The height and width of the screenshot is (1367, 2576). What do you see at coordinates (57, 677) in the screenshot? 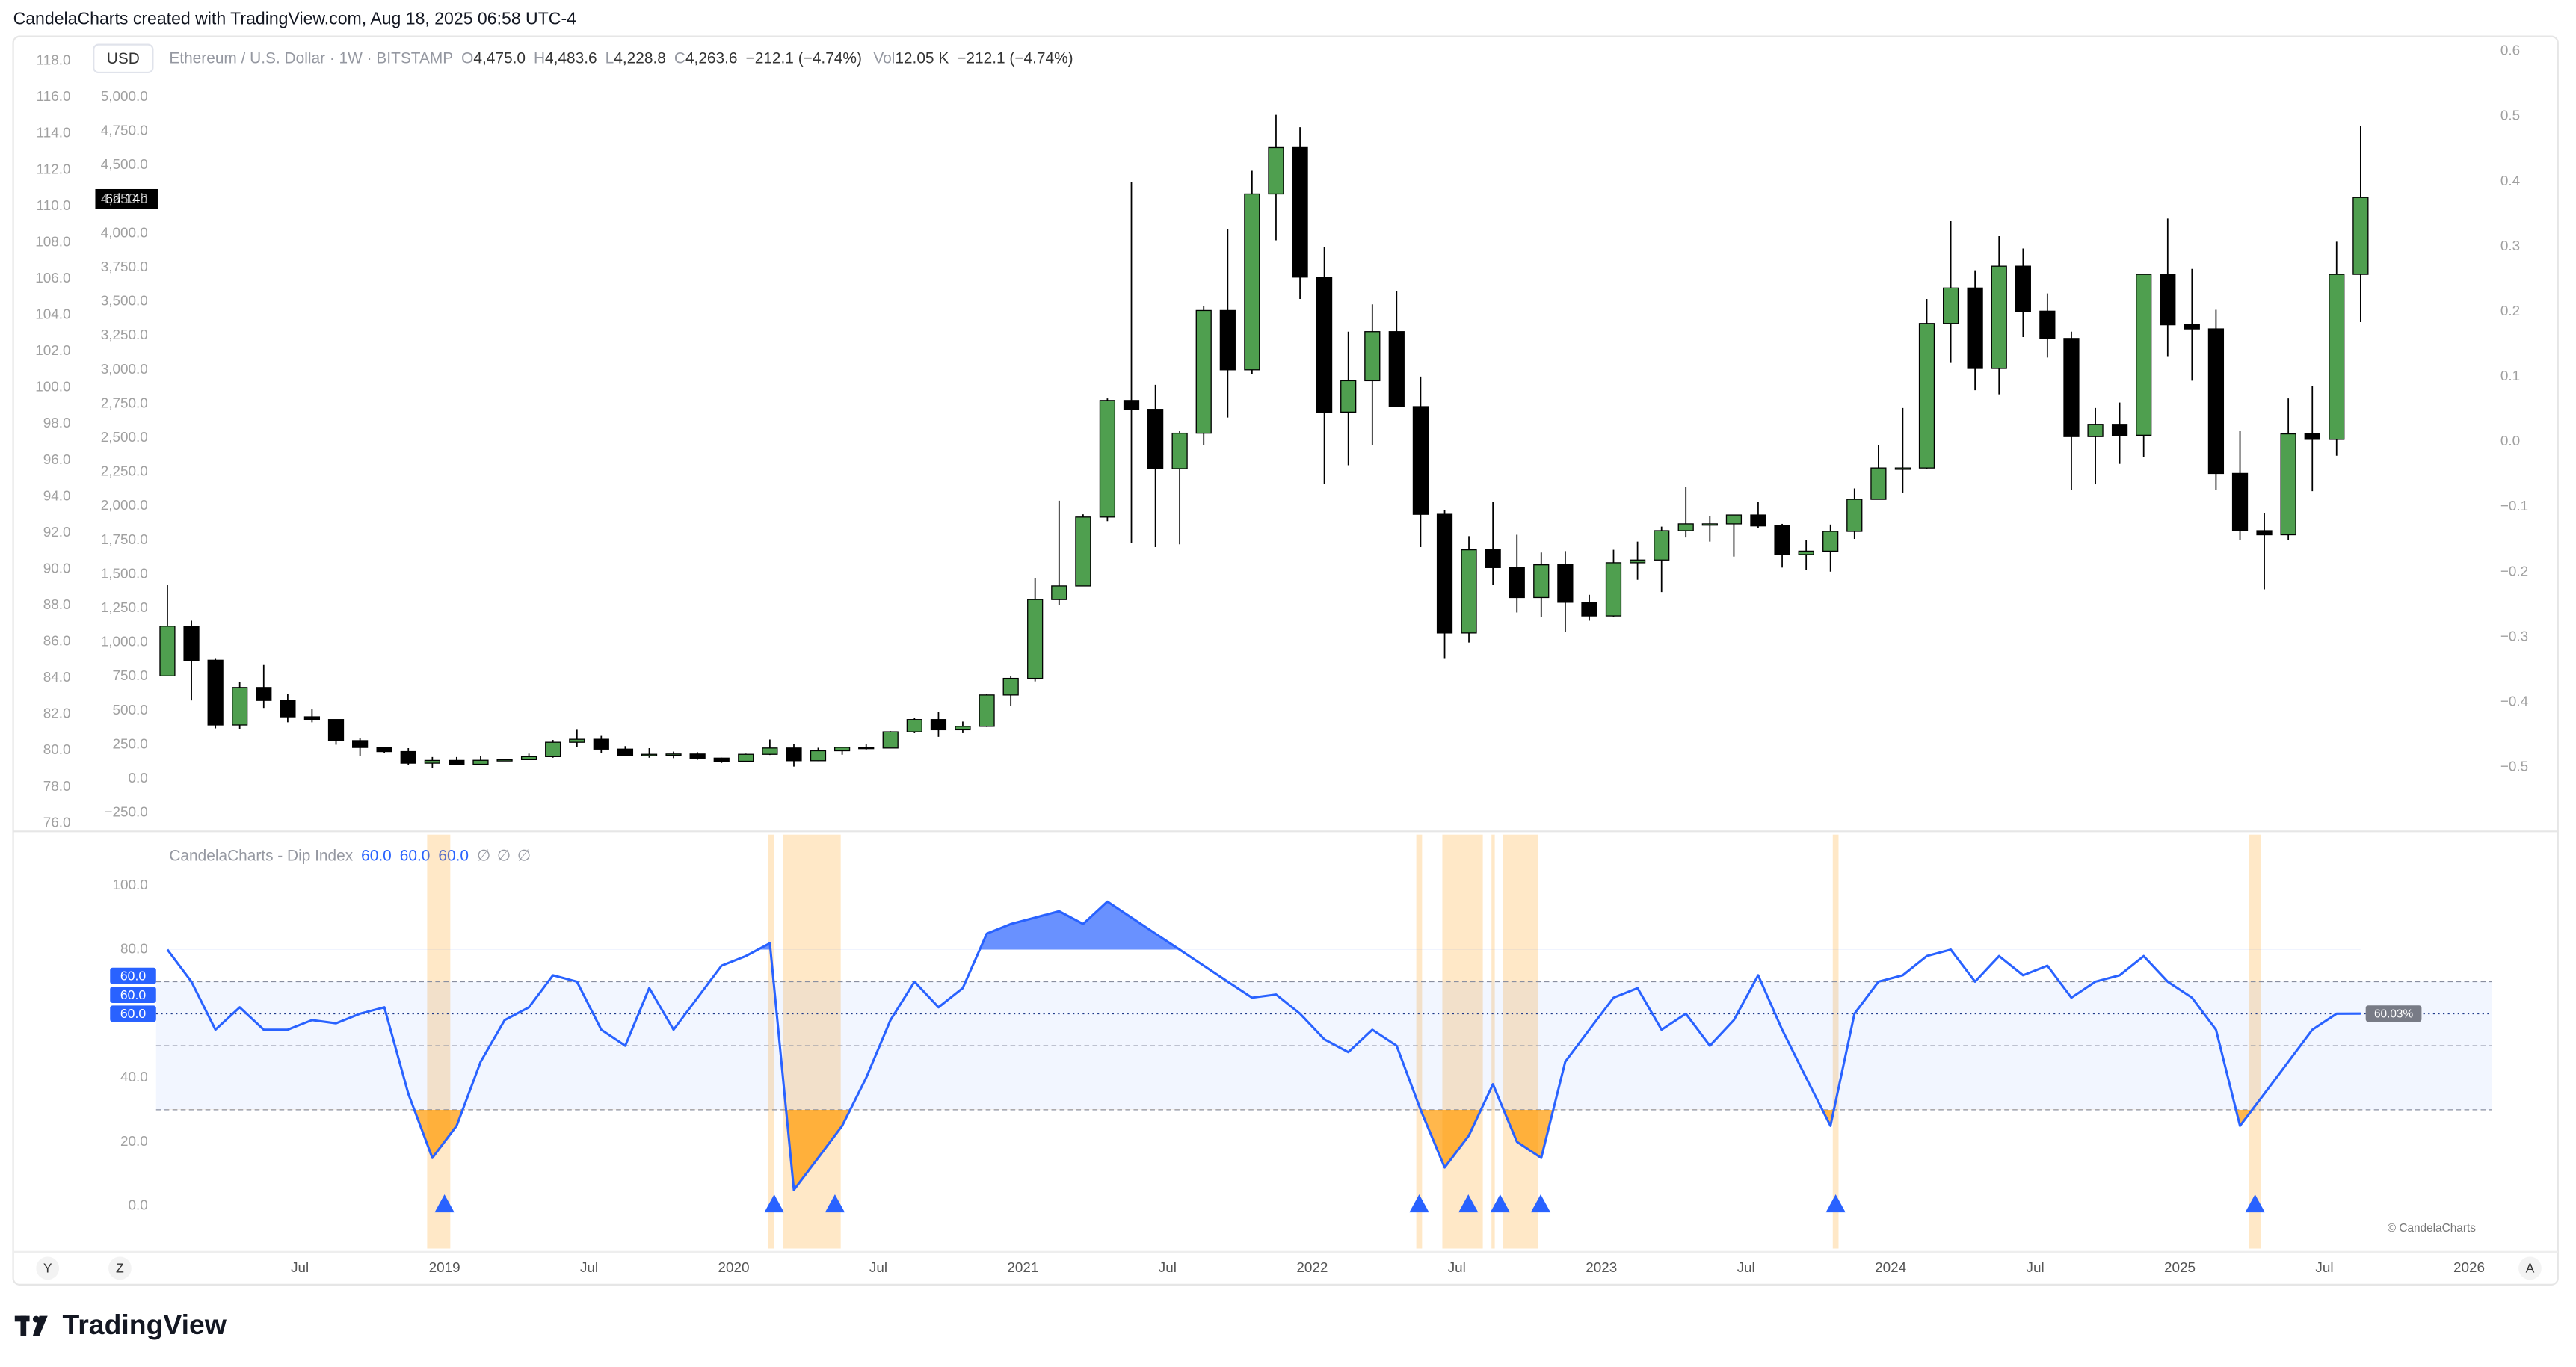
I see `overlay-tick-label: 84.0` at bounding box center [57, 677].